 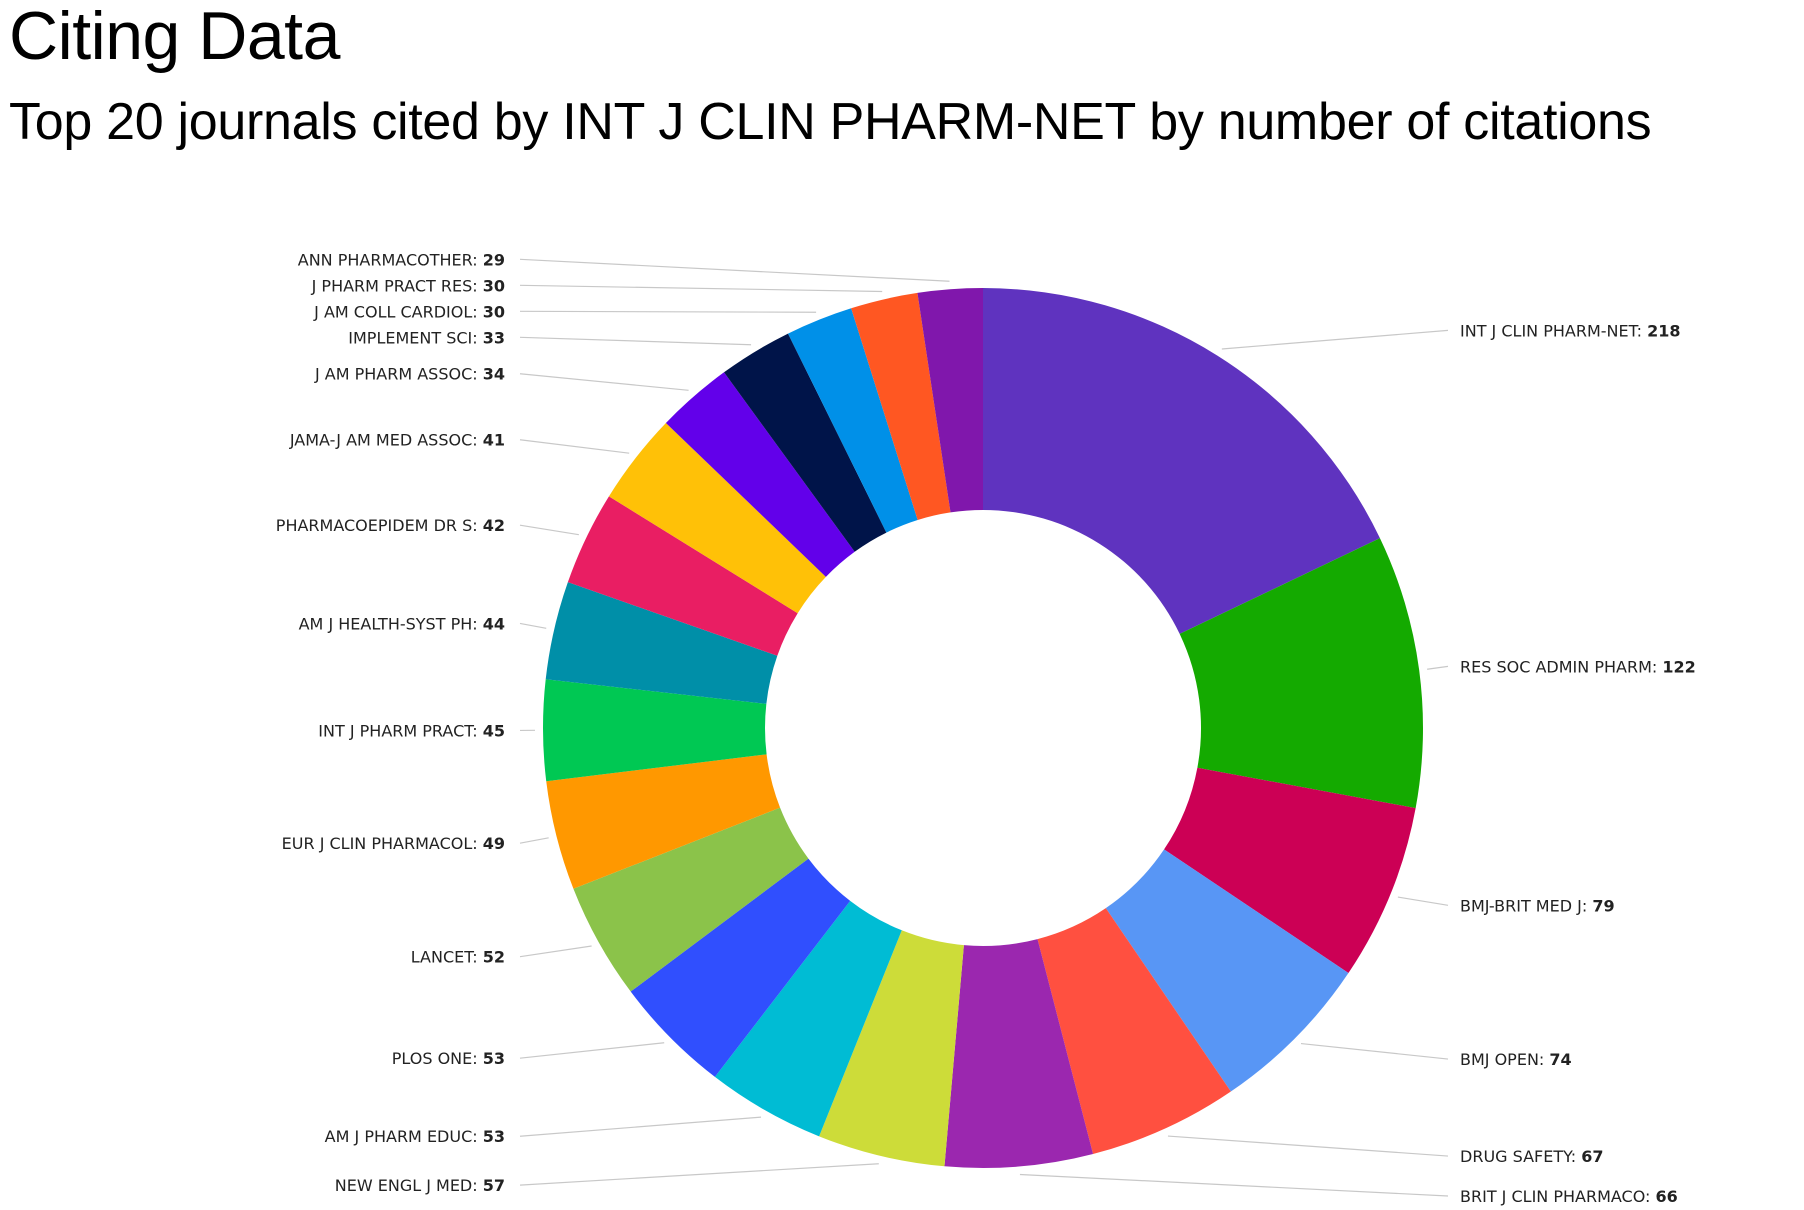 What do you see at coordinates (1374, 1051) in the screenshot?
I see `leader-line-bmj-open` at bounding box center [1374, 1051].